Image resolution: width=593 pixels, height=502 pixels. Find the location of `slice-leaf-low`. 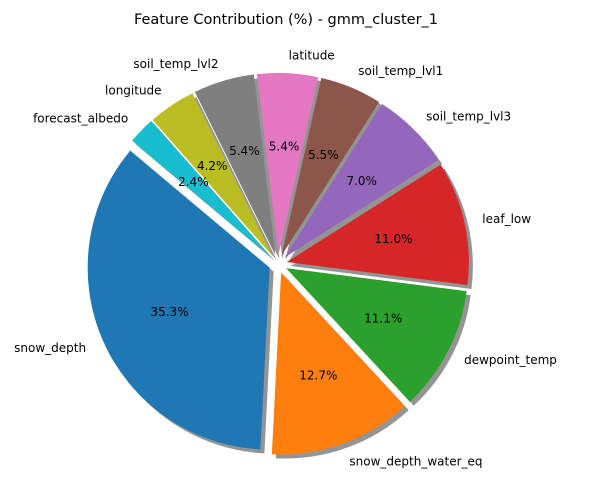

slice-leaf-low is located at coordinates (377, 224).